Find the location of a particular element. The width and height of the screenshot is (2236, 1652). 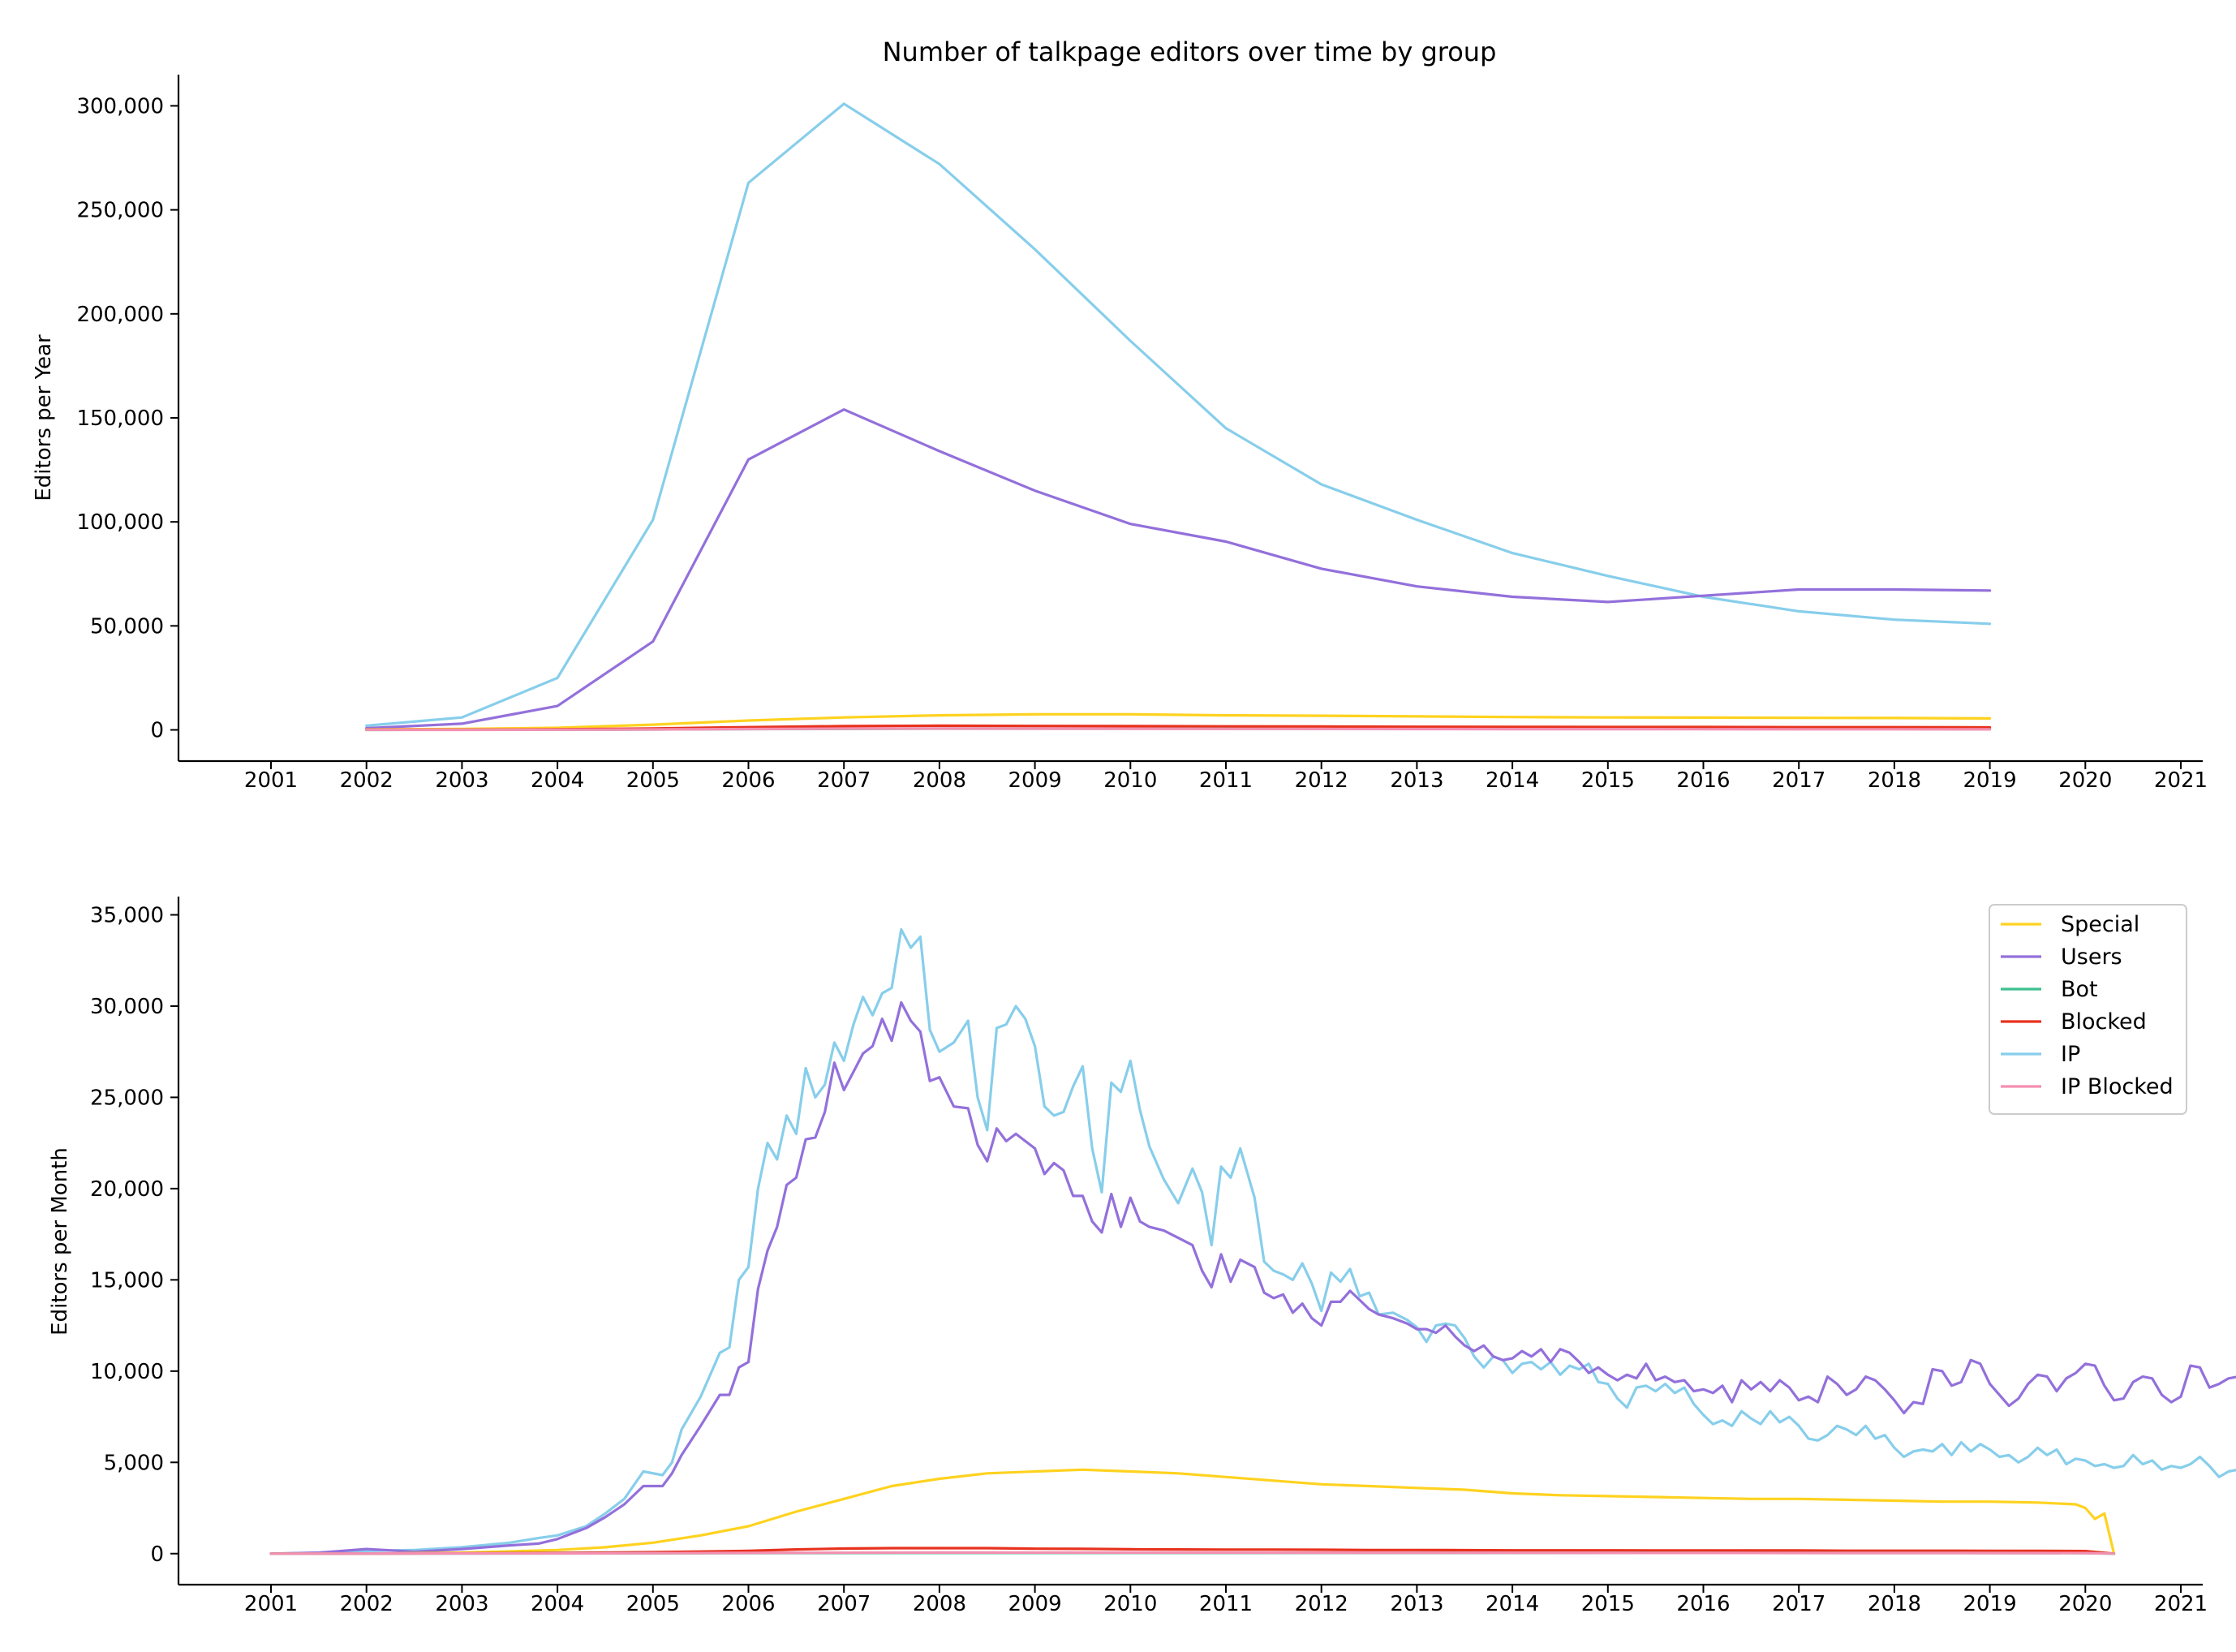

top-y-tick-label: 250,000 is located at coordinates (120, 211).